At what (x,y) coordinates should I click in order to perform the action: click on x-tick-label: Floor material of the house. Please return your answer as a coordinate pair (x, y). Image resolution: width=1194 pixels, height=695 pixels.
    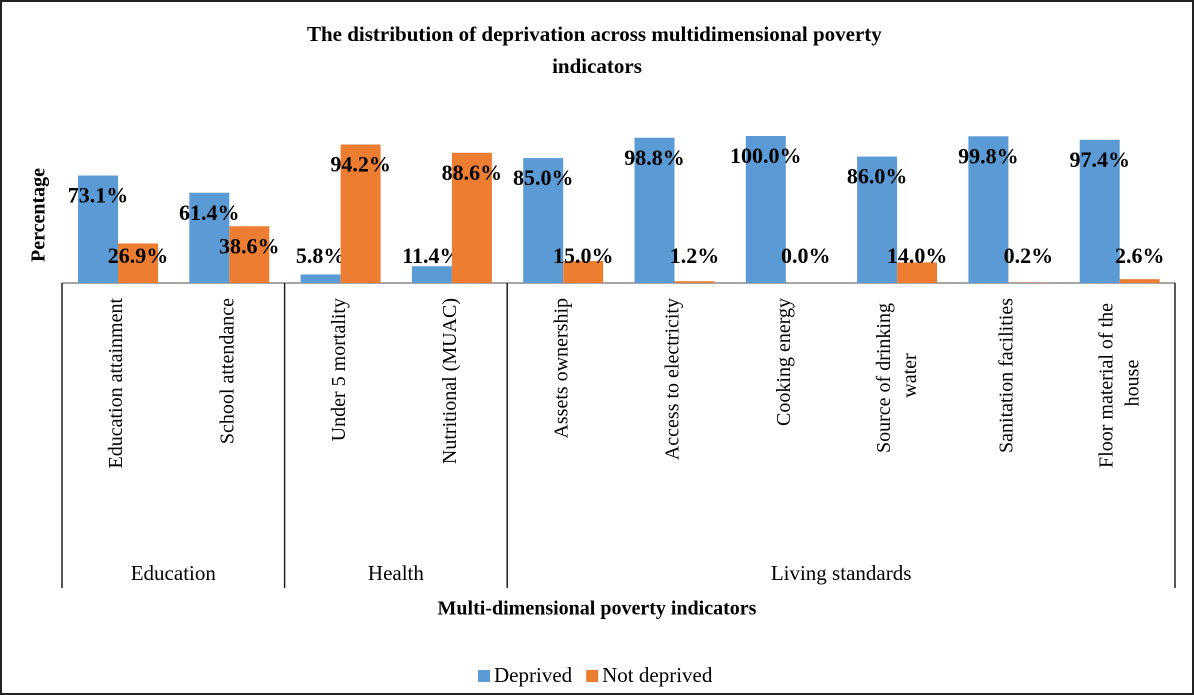
    Looking at the image, I should click on (1119, 383).